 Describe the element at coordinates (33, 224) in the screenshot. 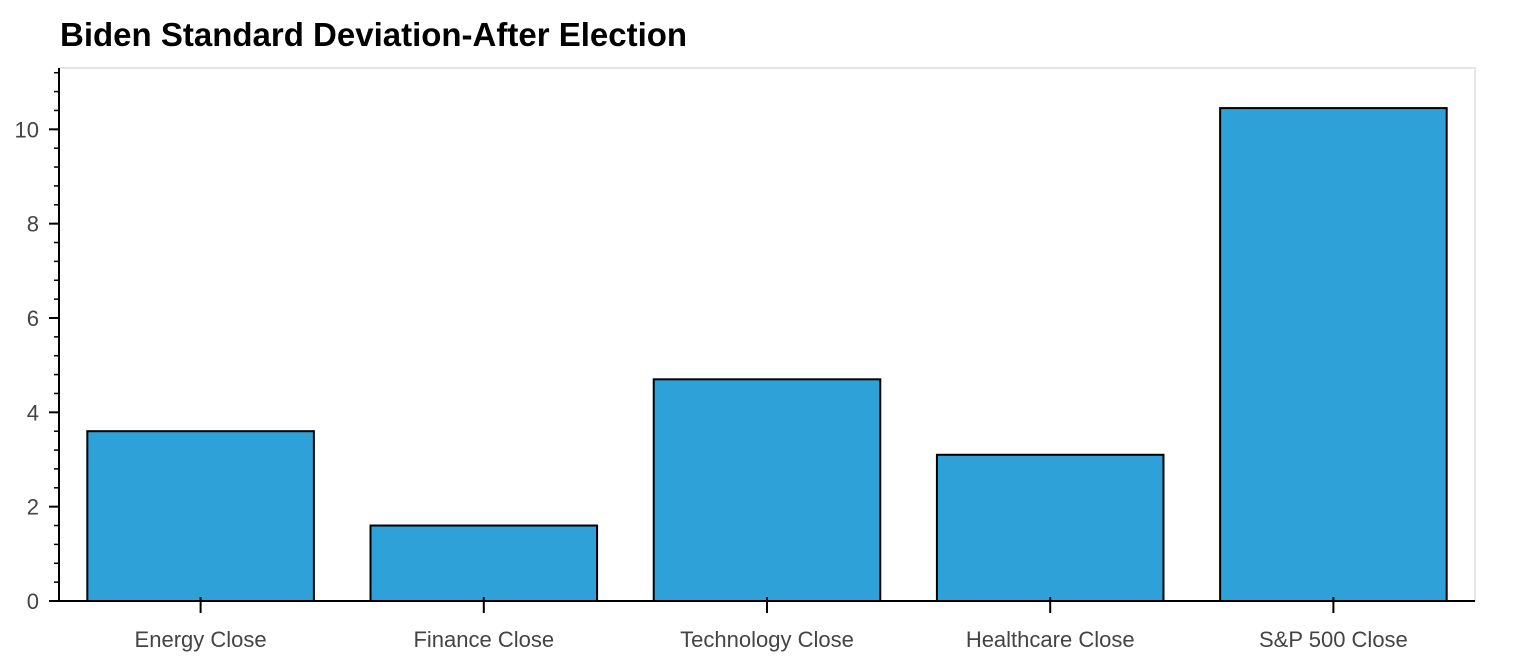

I see `y-tick-label-4: 8` at that location.